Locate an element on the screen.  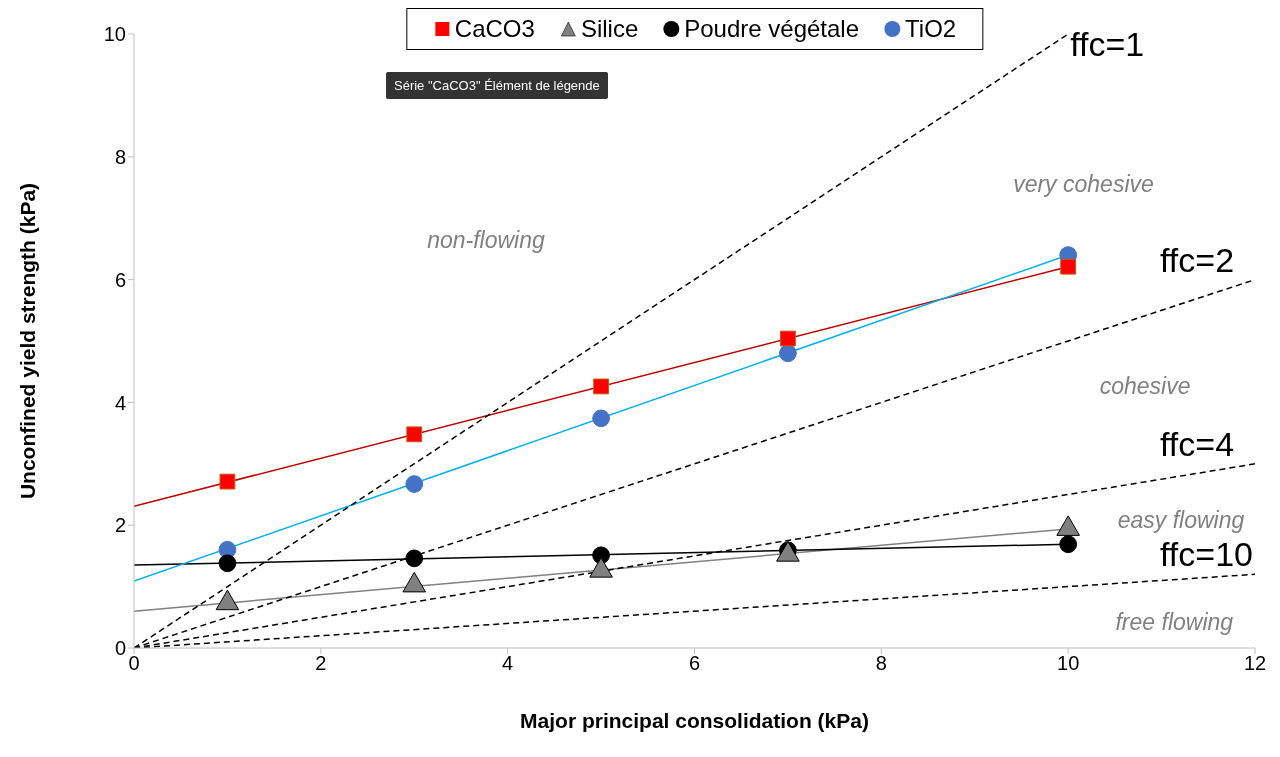
series-label: ffc=10 is located at coordinates (1206, 554).